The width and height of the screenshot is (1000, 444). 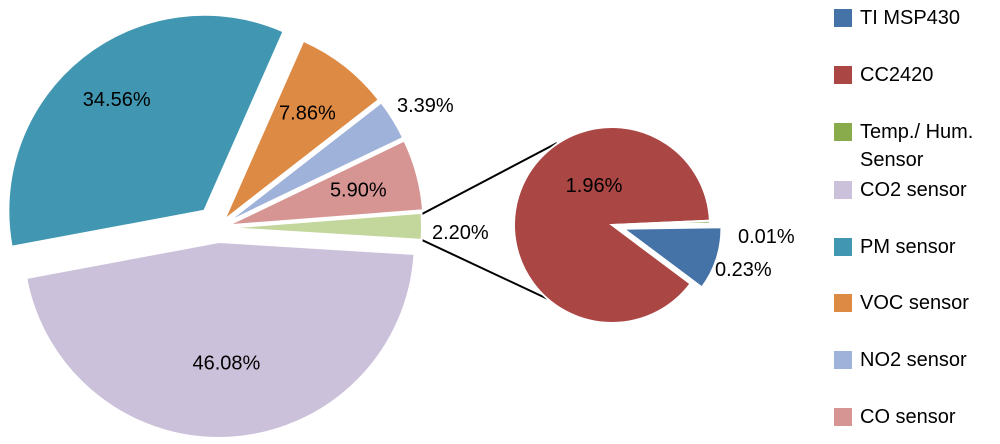 I want to click on legend-label: Sensor, so click(x=892, y=160).